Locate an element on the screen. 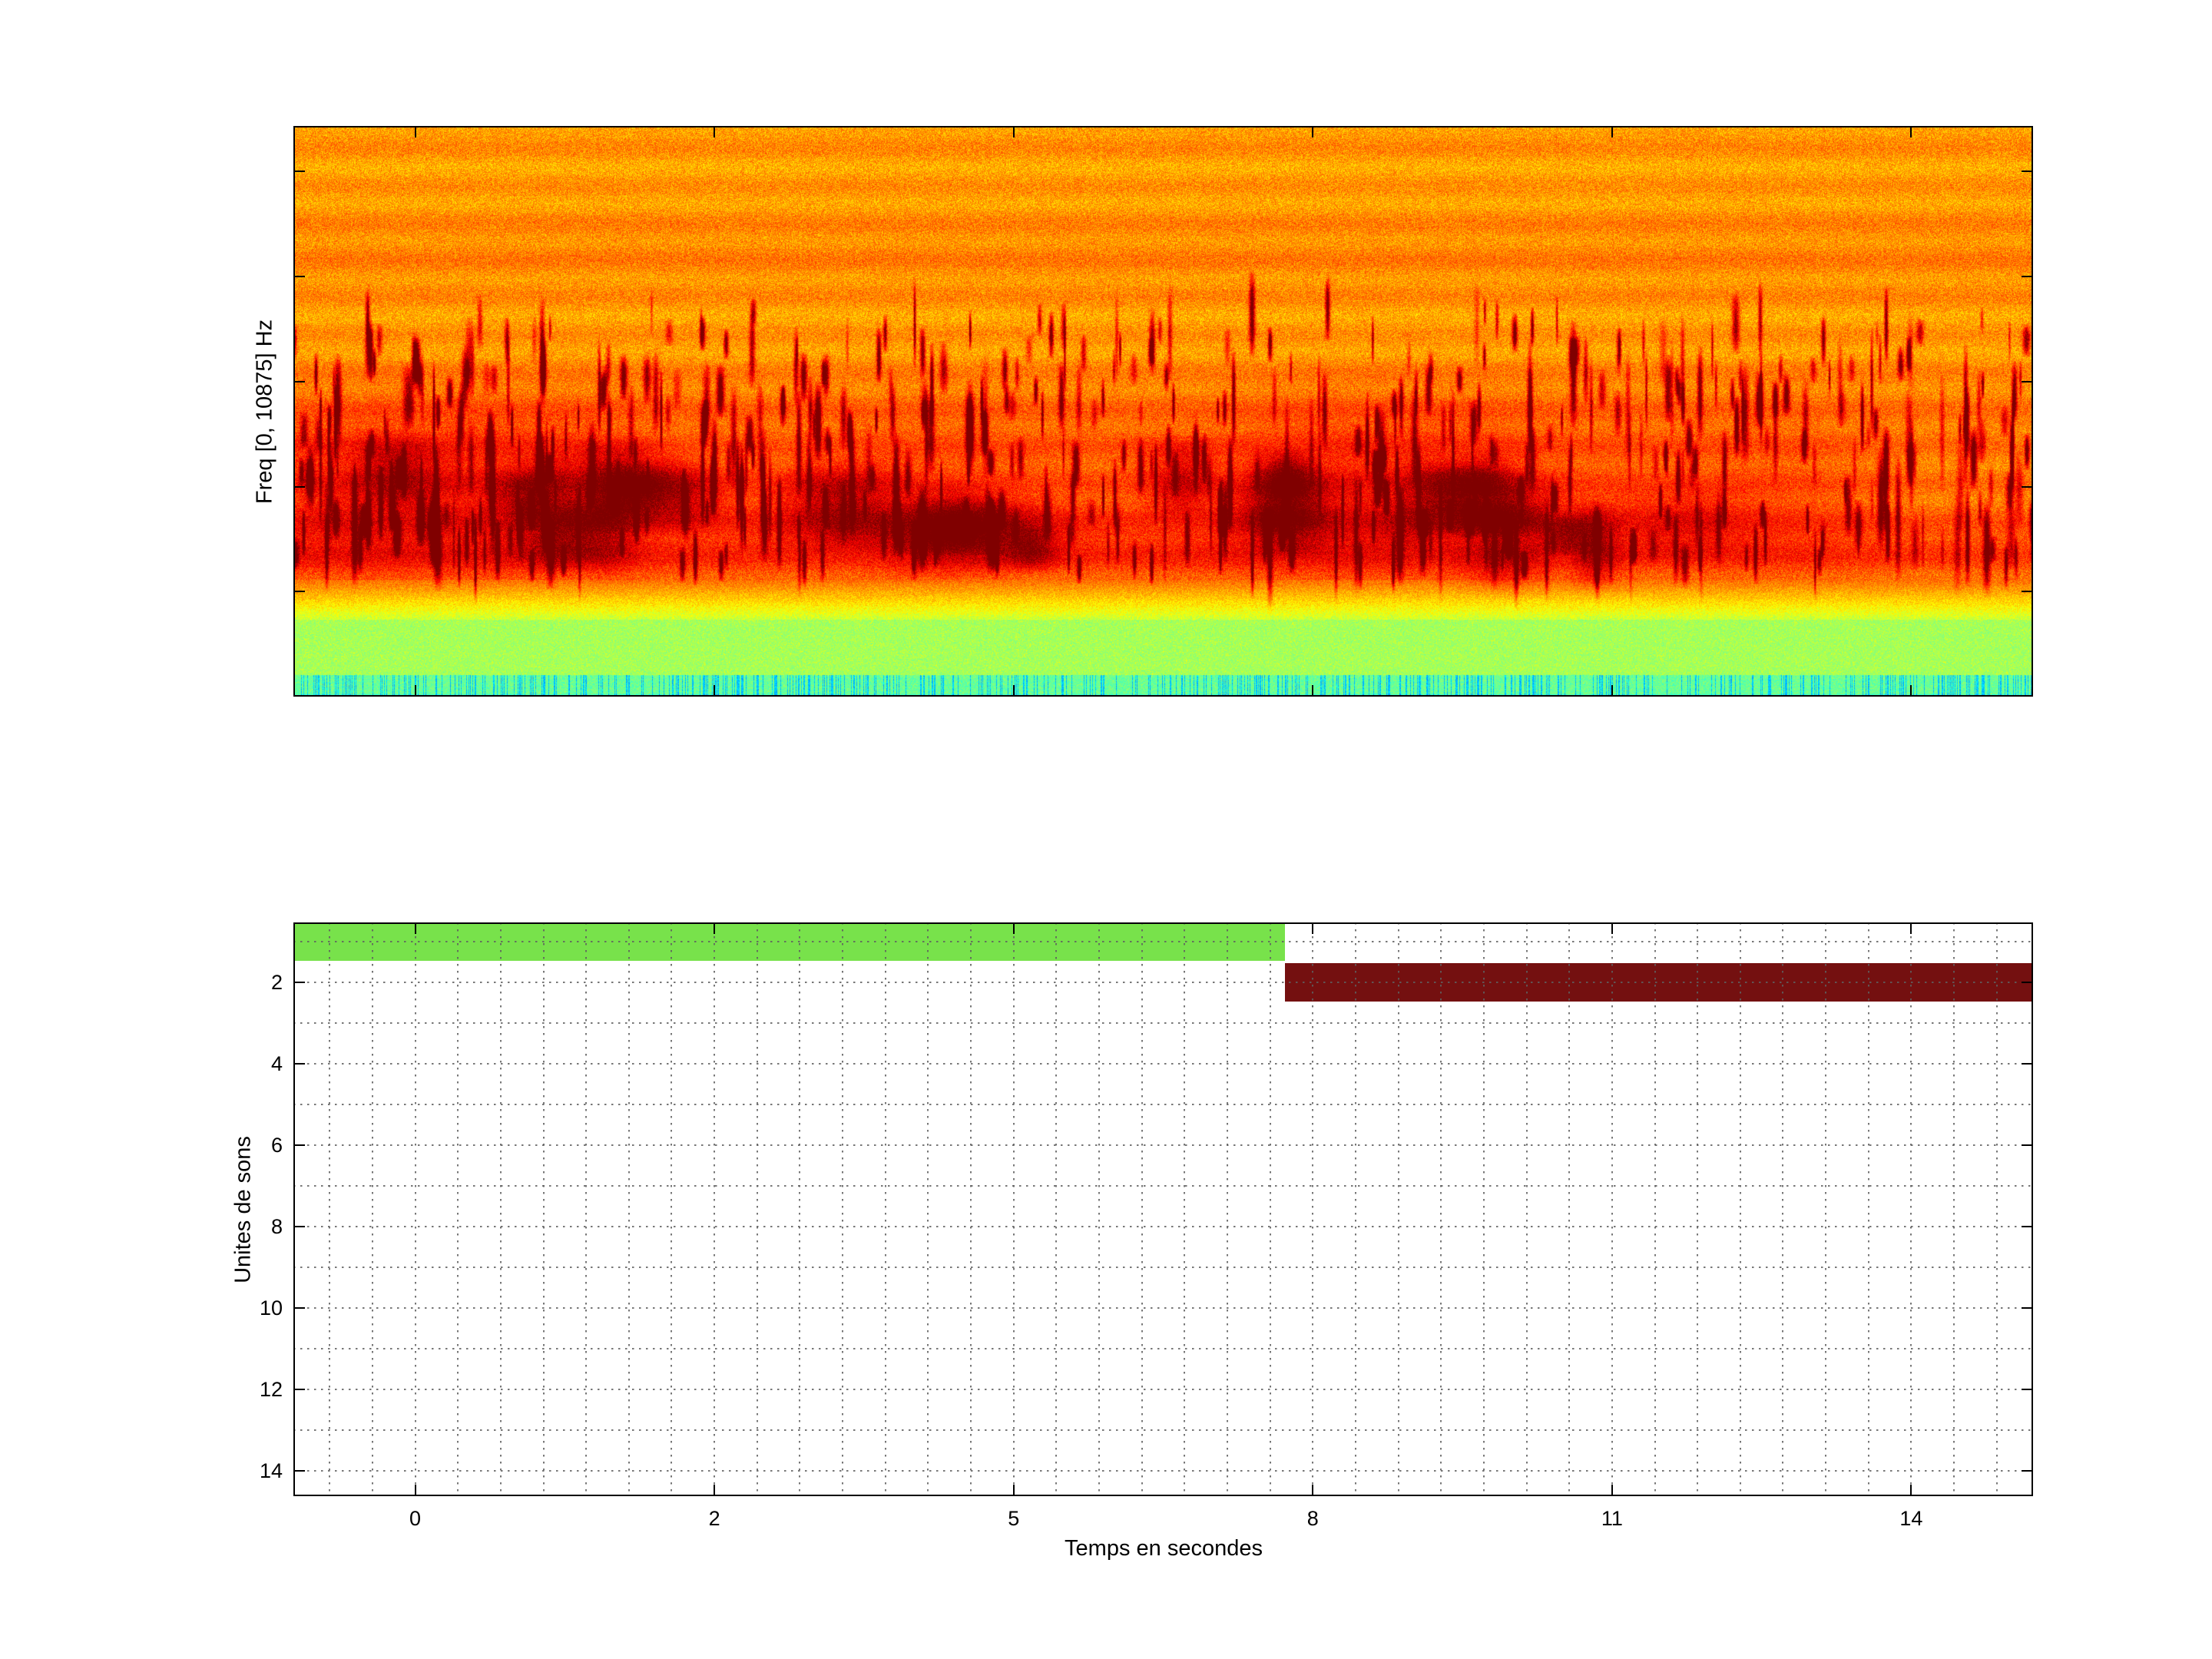  units-axis-label: Unites de sons is located at coordinates (243, 1209).